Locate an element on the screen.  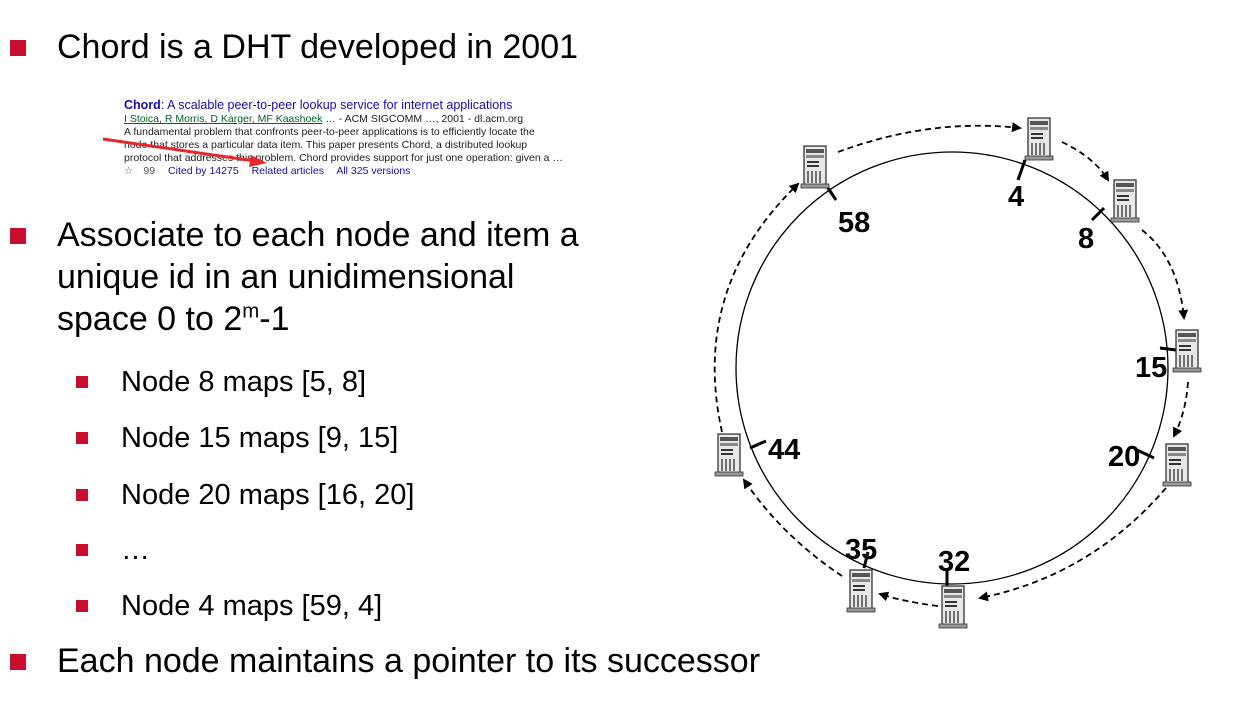
all-versions-link: All 325 versions is located at coordinates (373, 171).